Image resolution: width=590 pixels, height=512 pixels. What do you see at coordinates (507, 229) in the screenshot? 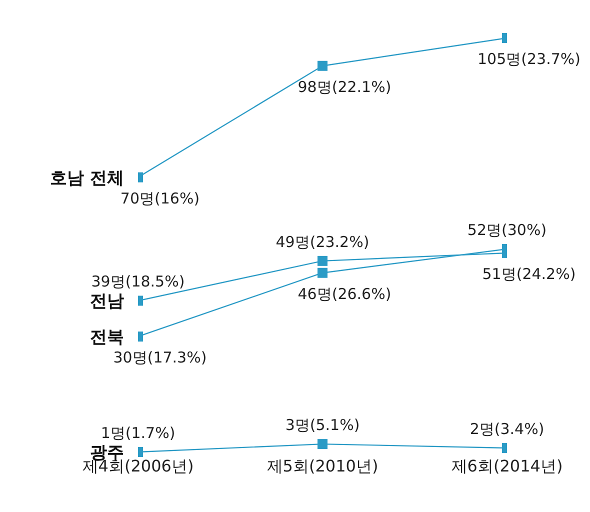
I see `data-label: 52명(30%)` at bounding box center [507, 229].